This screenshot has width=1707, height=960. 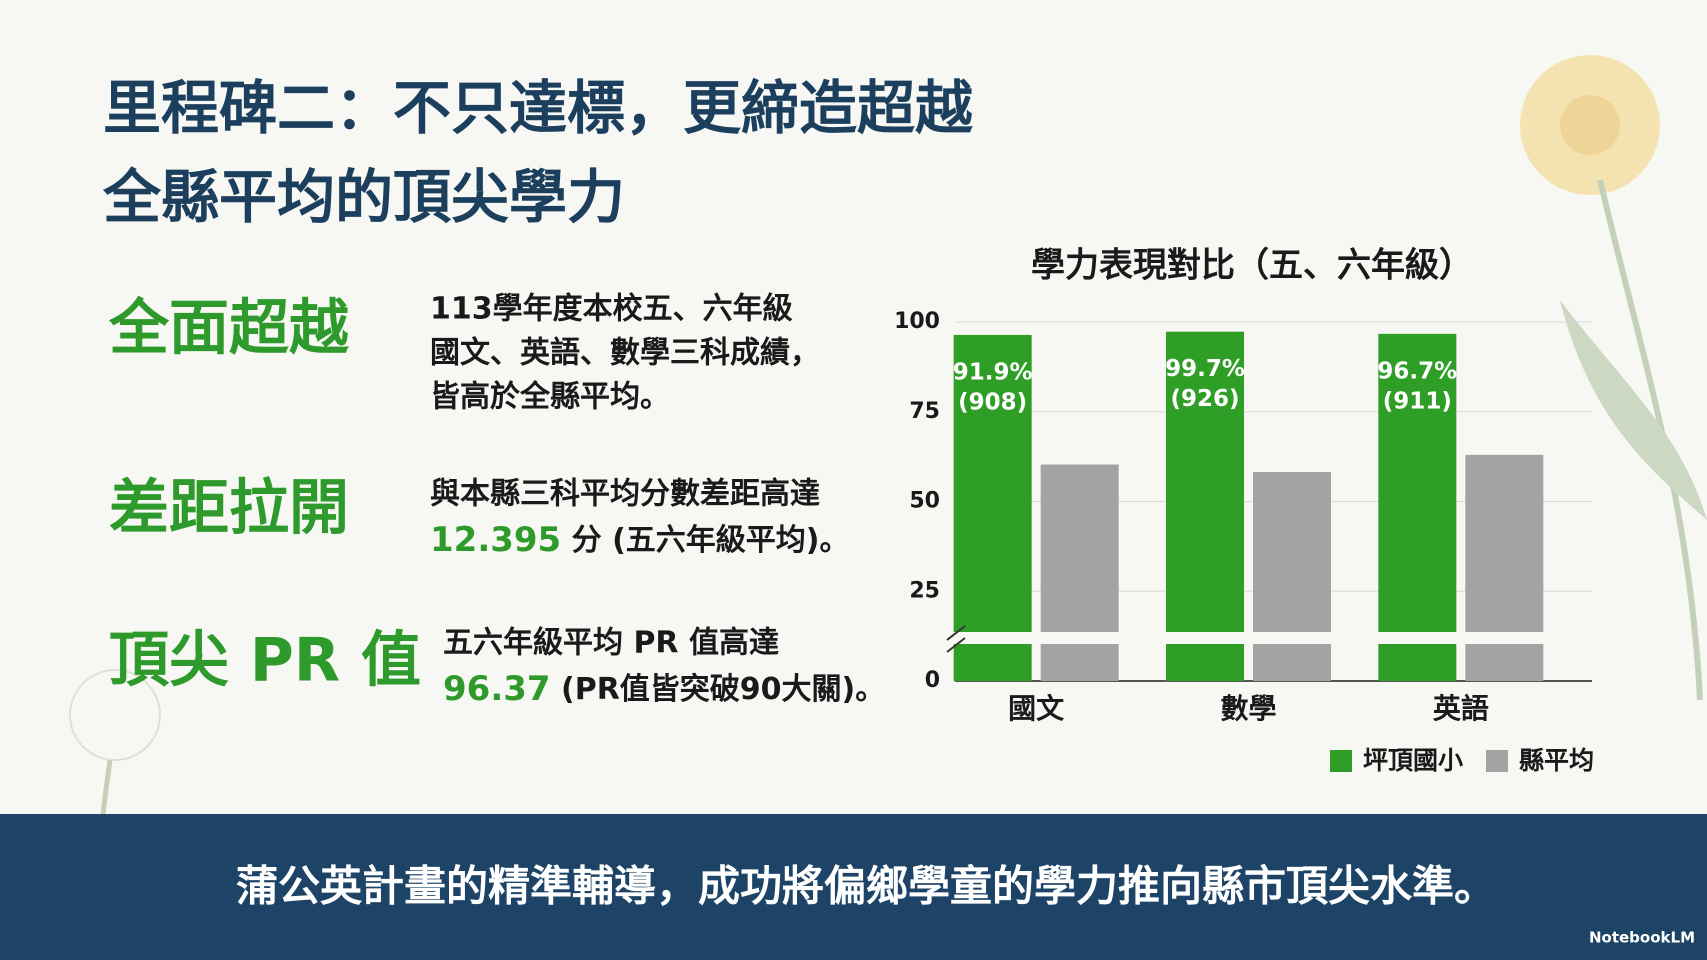 What do you see at coordinates (1248, 708) in the screenshot?
I see `x-tick-label: 數學` at bounding box center [1248, 708].